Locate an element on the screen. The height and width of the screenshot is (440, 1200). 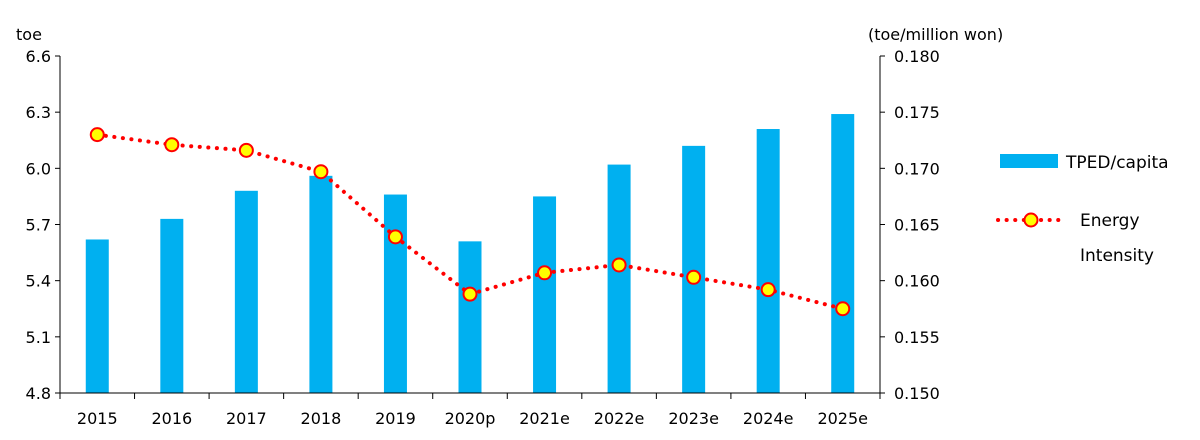
x-tick-label-2023e: 2023e is located at coordinates (693, 418).